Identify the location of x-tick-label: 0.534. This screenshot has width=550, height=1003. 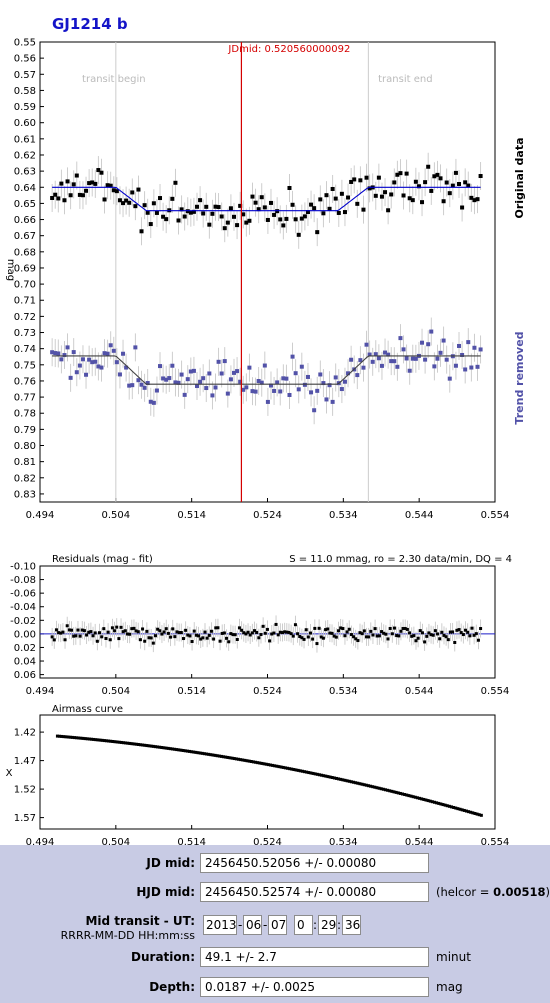
(343, 691).